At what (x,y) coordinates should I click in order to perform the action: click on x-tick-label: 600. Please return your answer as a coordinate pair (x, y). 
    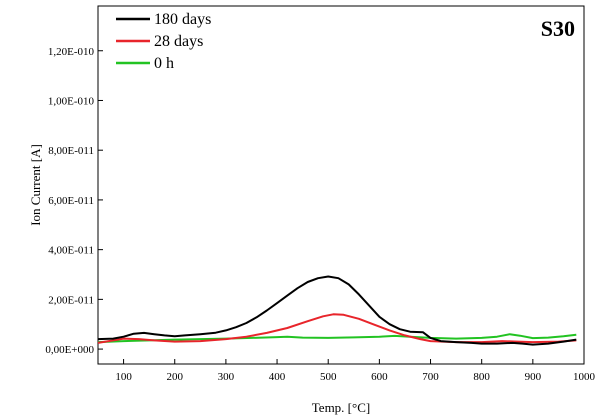
    Looking at the image, I should click on (379, 377).